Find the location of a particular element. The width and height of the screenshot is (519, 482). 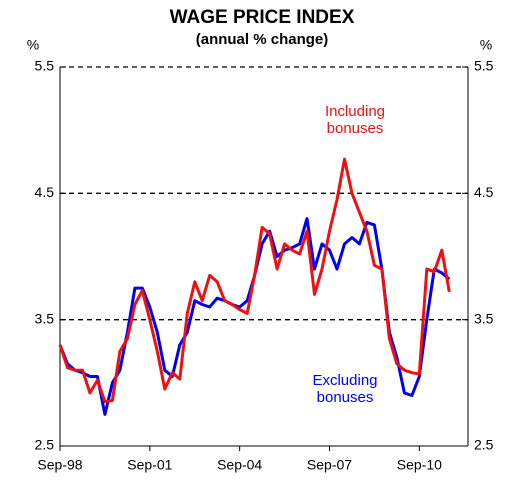

y-axis-label: % is located at coordinates (33, 45).